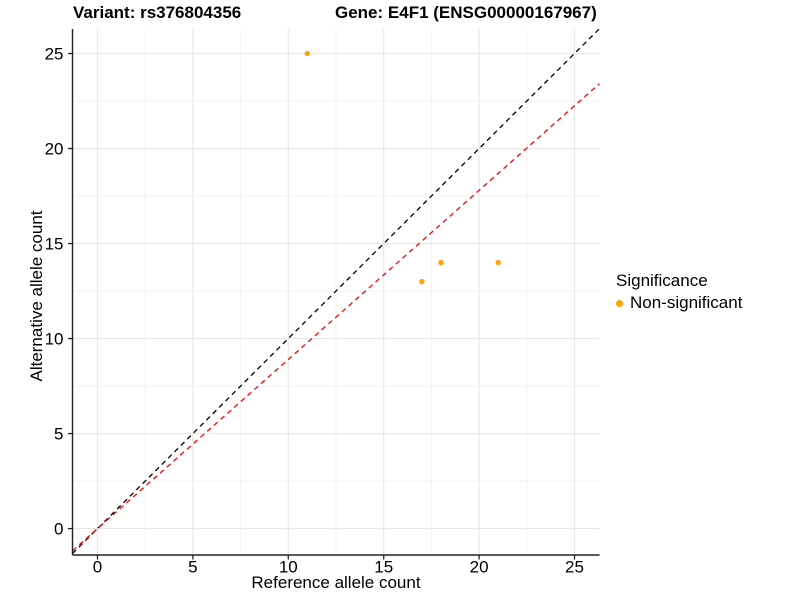 Image resolution: width=800 pixels, height=600 pixels. I want to click on legend: Significance Non-significant, so click(679, 292).